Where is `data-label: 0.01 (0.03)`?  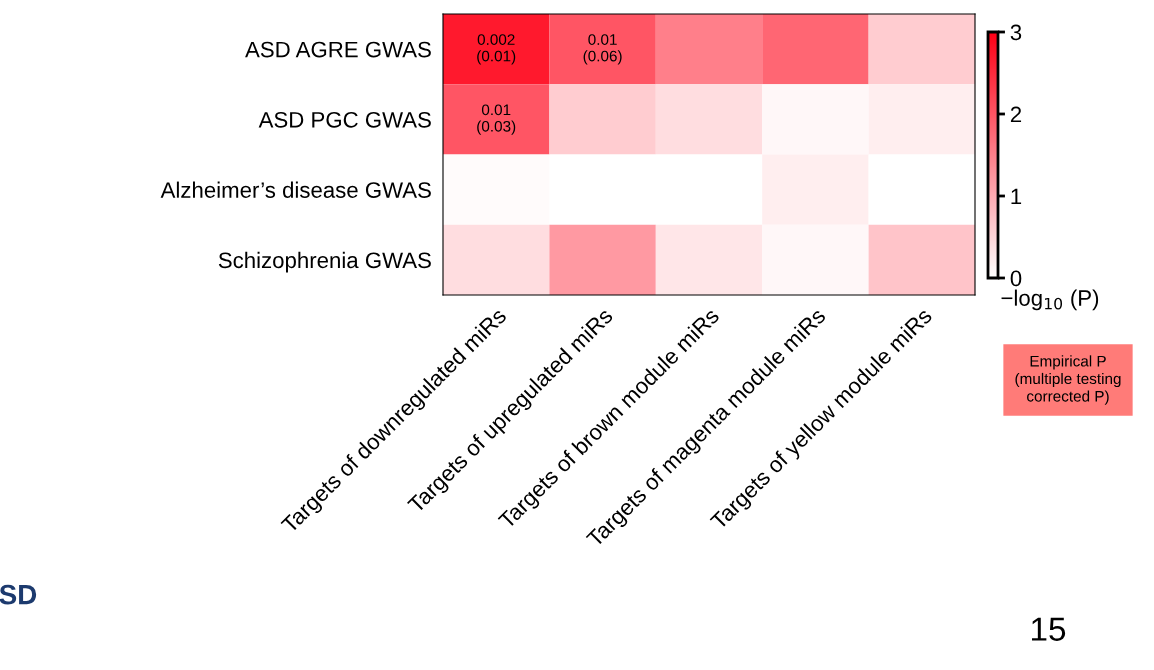
data-label: 0.01 (0.03) is located at coordinates (496, 119).